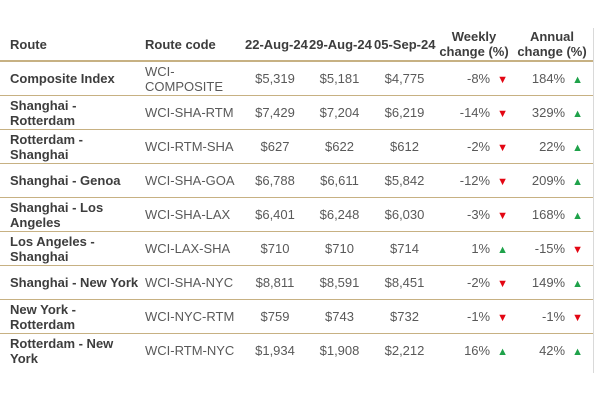 The image size is (600, 400). I want to click on rate-29-aug: $6,611, so click(339, 180).